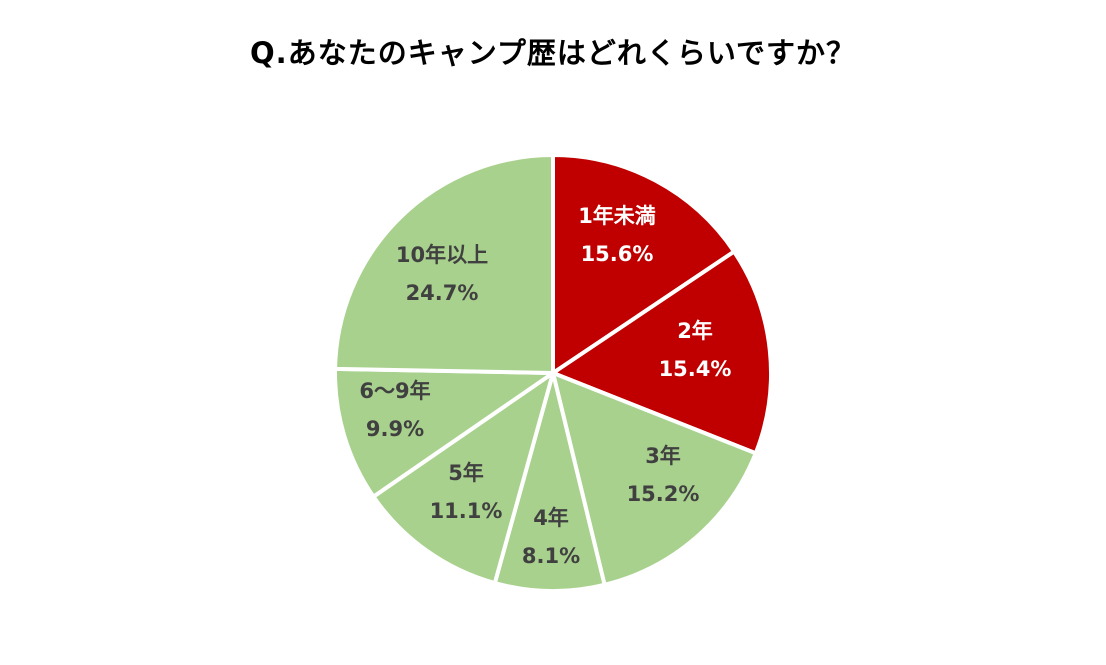 This screenshot has width=1106, height=665. What do you see at coordinates (663, 456) in the screenshot?
I see `slice-category-label: 3年` at bounding box center [663, 456].